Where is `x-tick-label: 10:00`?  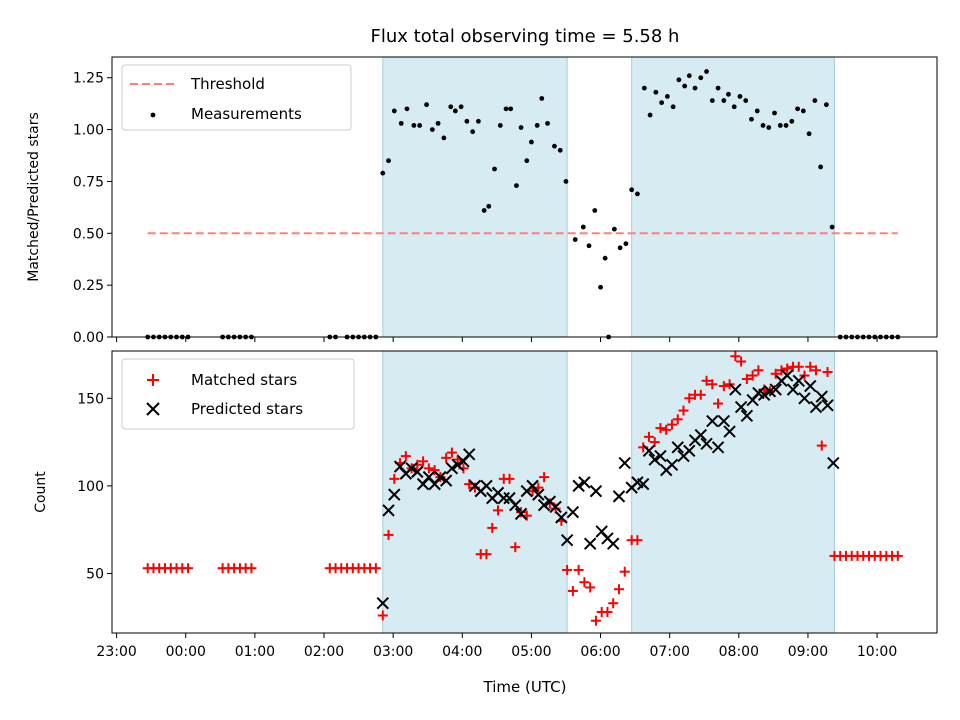 x-tick-label: 10:00 is located at coordinates (877, 652).